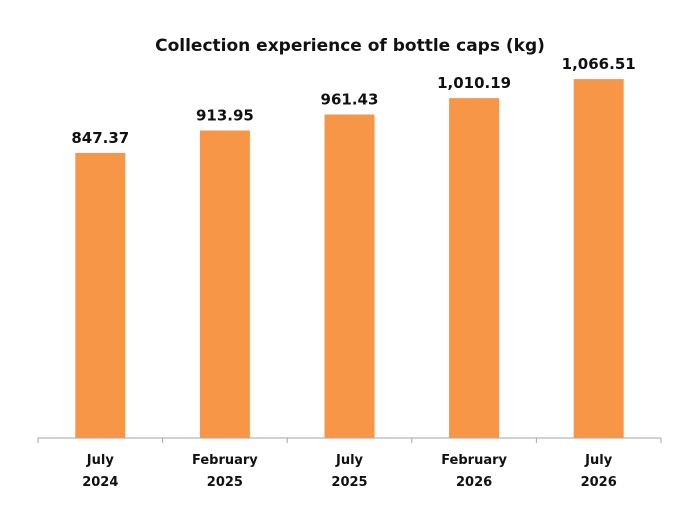 This screenshot has width=700, height=507. What do you see at coordinates (599, 482) in the screenshot?
I see `x-tick-label-4-1: 2026` at bounding box center [599, 482].